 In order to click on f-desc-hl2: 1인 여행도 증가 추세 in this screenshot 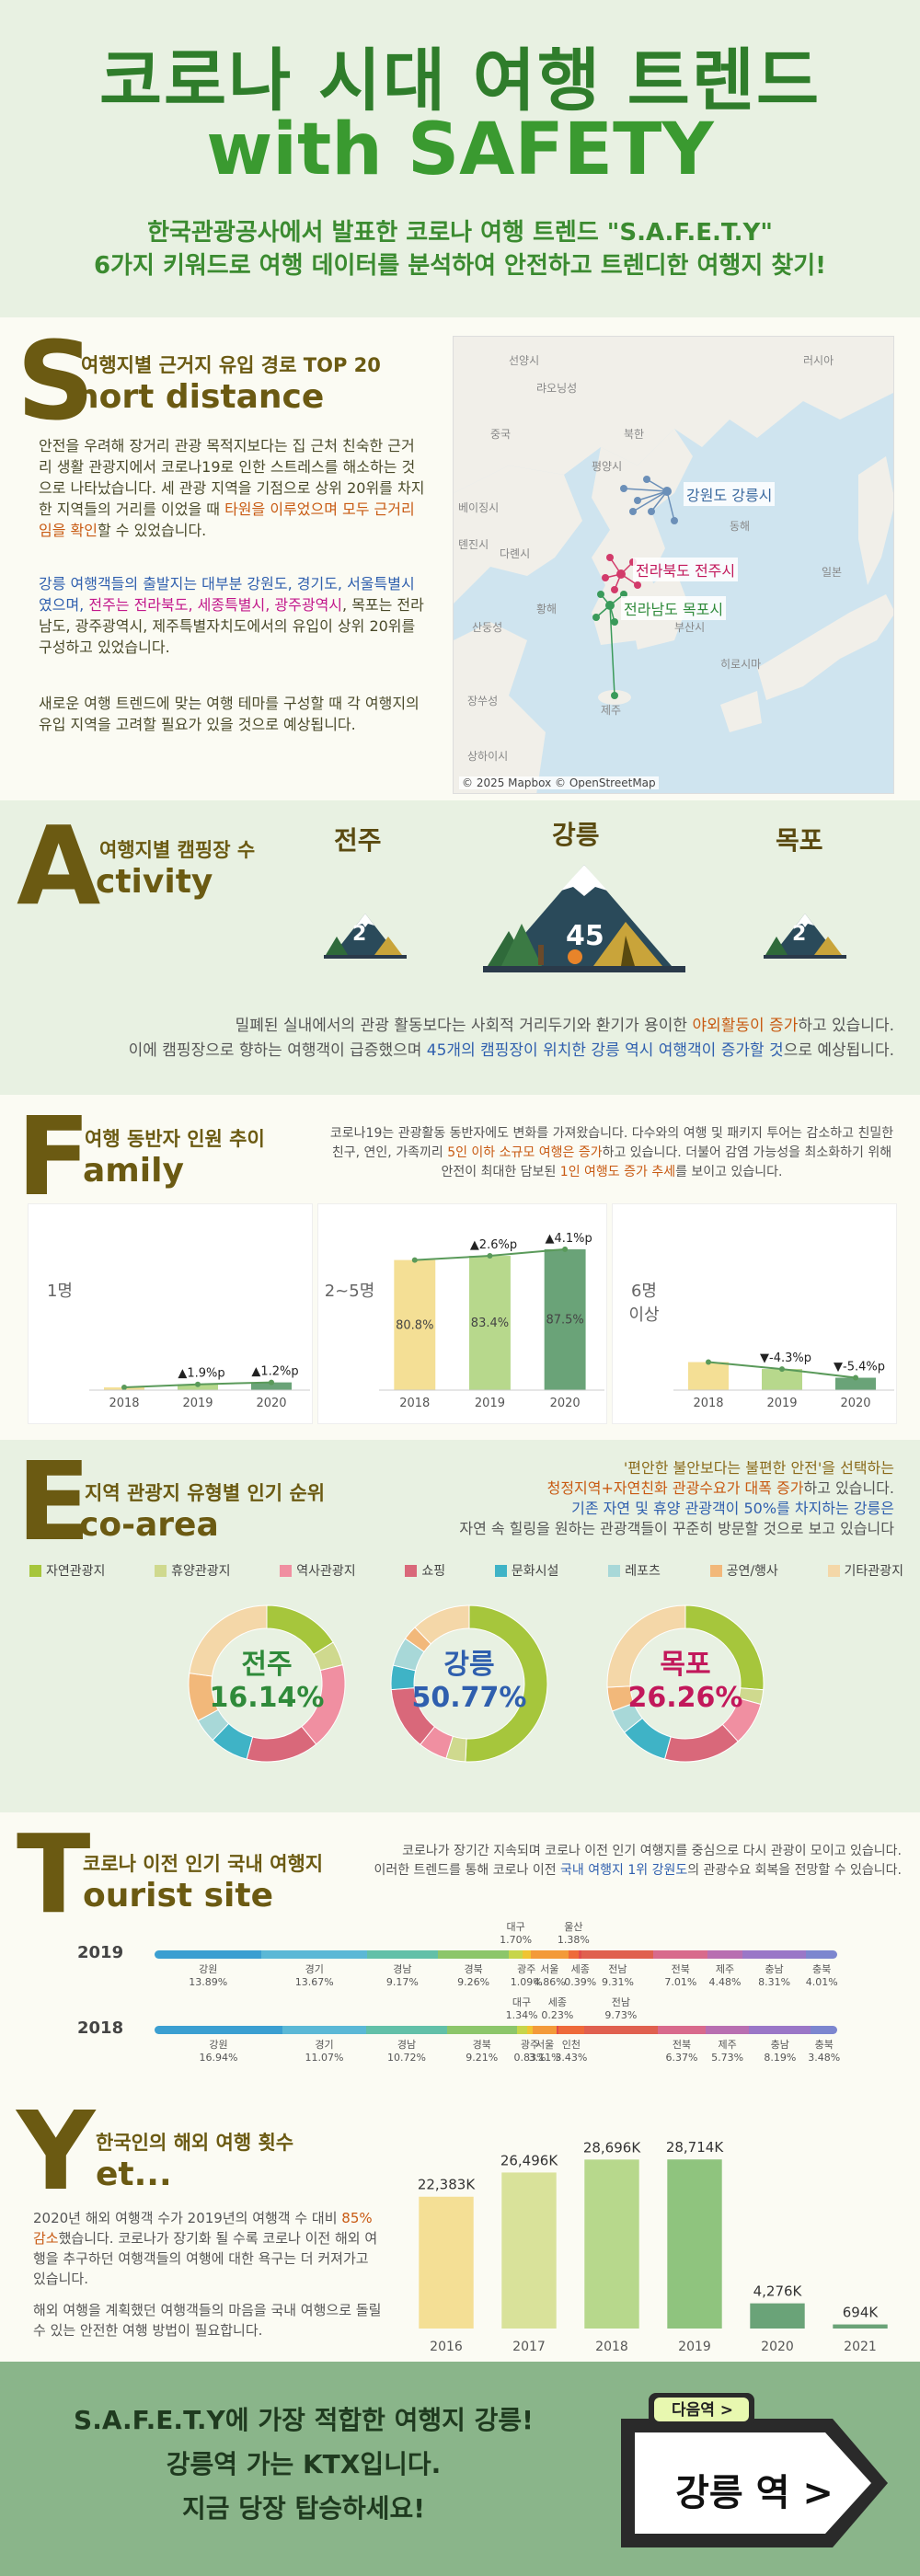, I will do `click(617, 1172)`.